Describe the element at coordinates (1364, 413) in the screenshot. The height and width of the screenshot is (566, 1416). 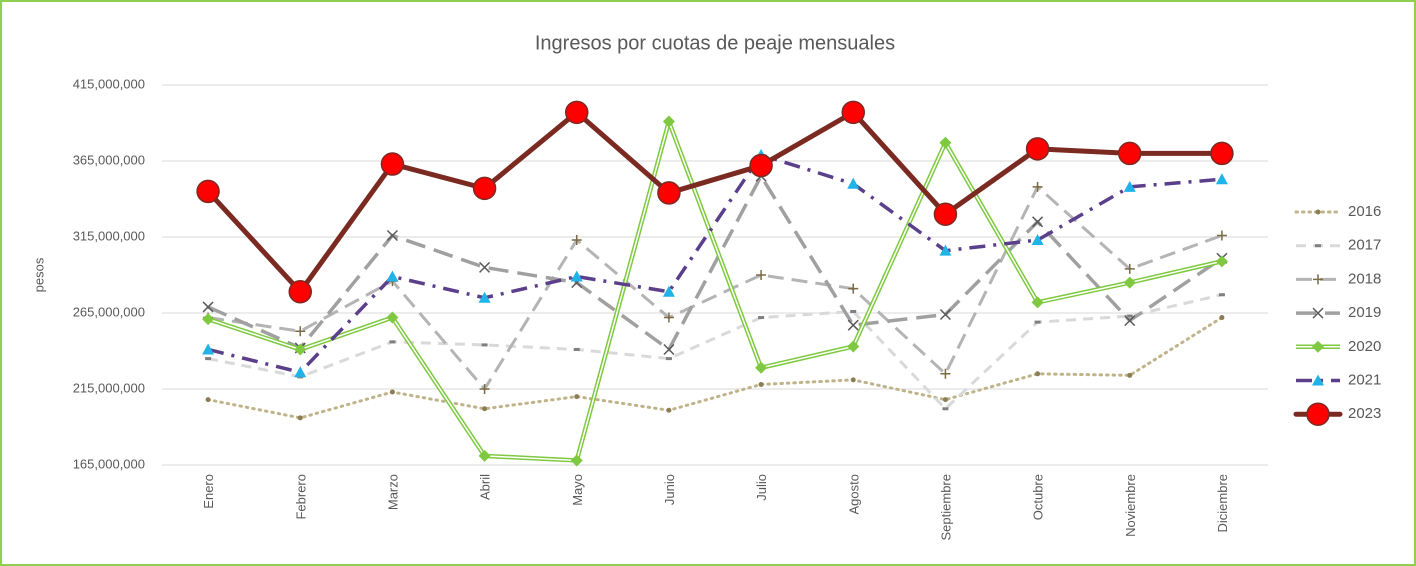
I see `legend-label: 2023` at that location.